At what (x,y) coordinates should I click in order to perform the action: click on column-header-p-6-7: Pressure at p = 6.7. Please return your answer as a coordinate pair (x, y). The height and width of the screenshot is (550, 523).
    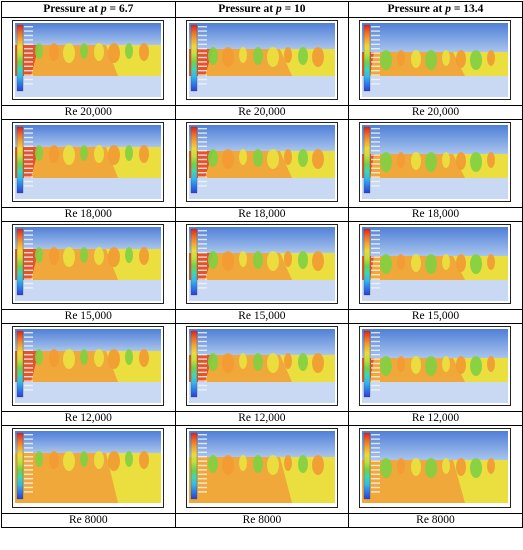
    Looking at the image, I should click on (88, 9).